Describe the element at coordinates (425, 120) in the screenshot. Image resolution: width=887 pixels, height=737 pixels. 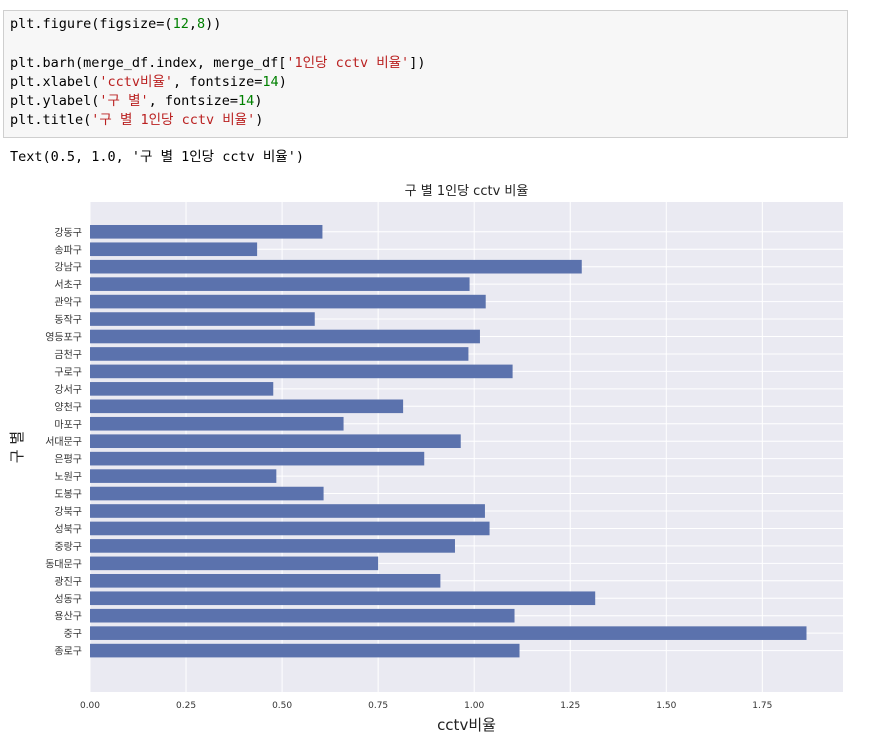
I see `code-line: plt.title('구 별 1인당 cctv 비율')` at that location.